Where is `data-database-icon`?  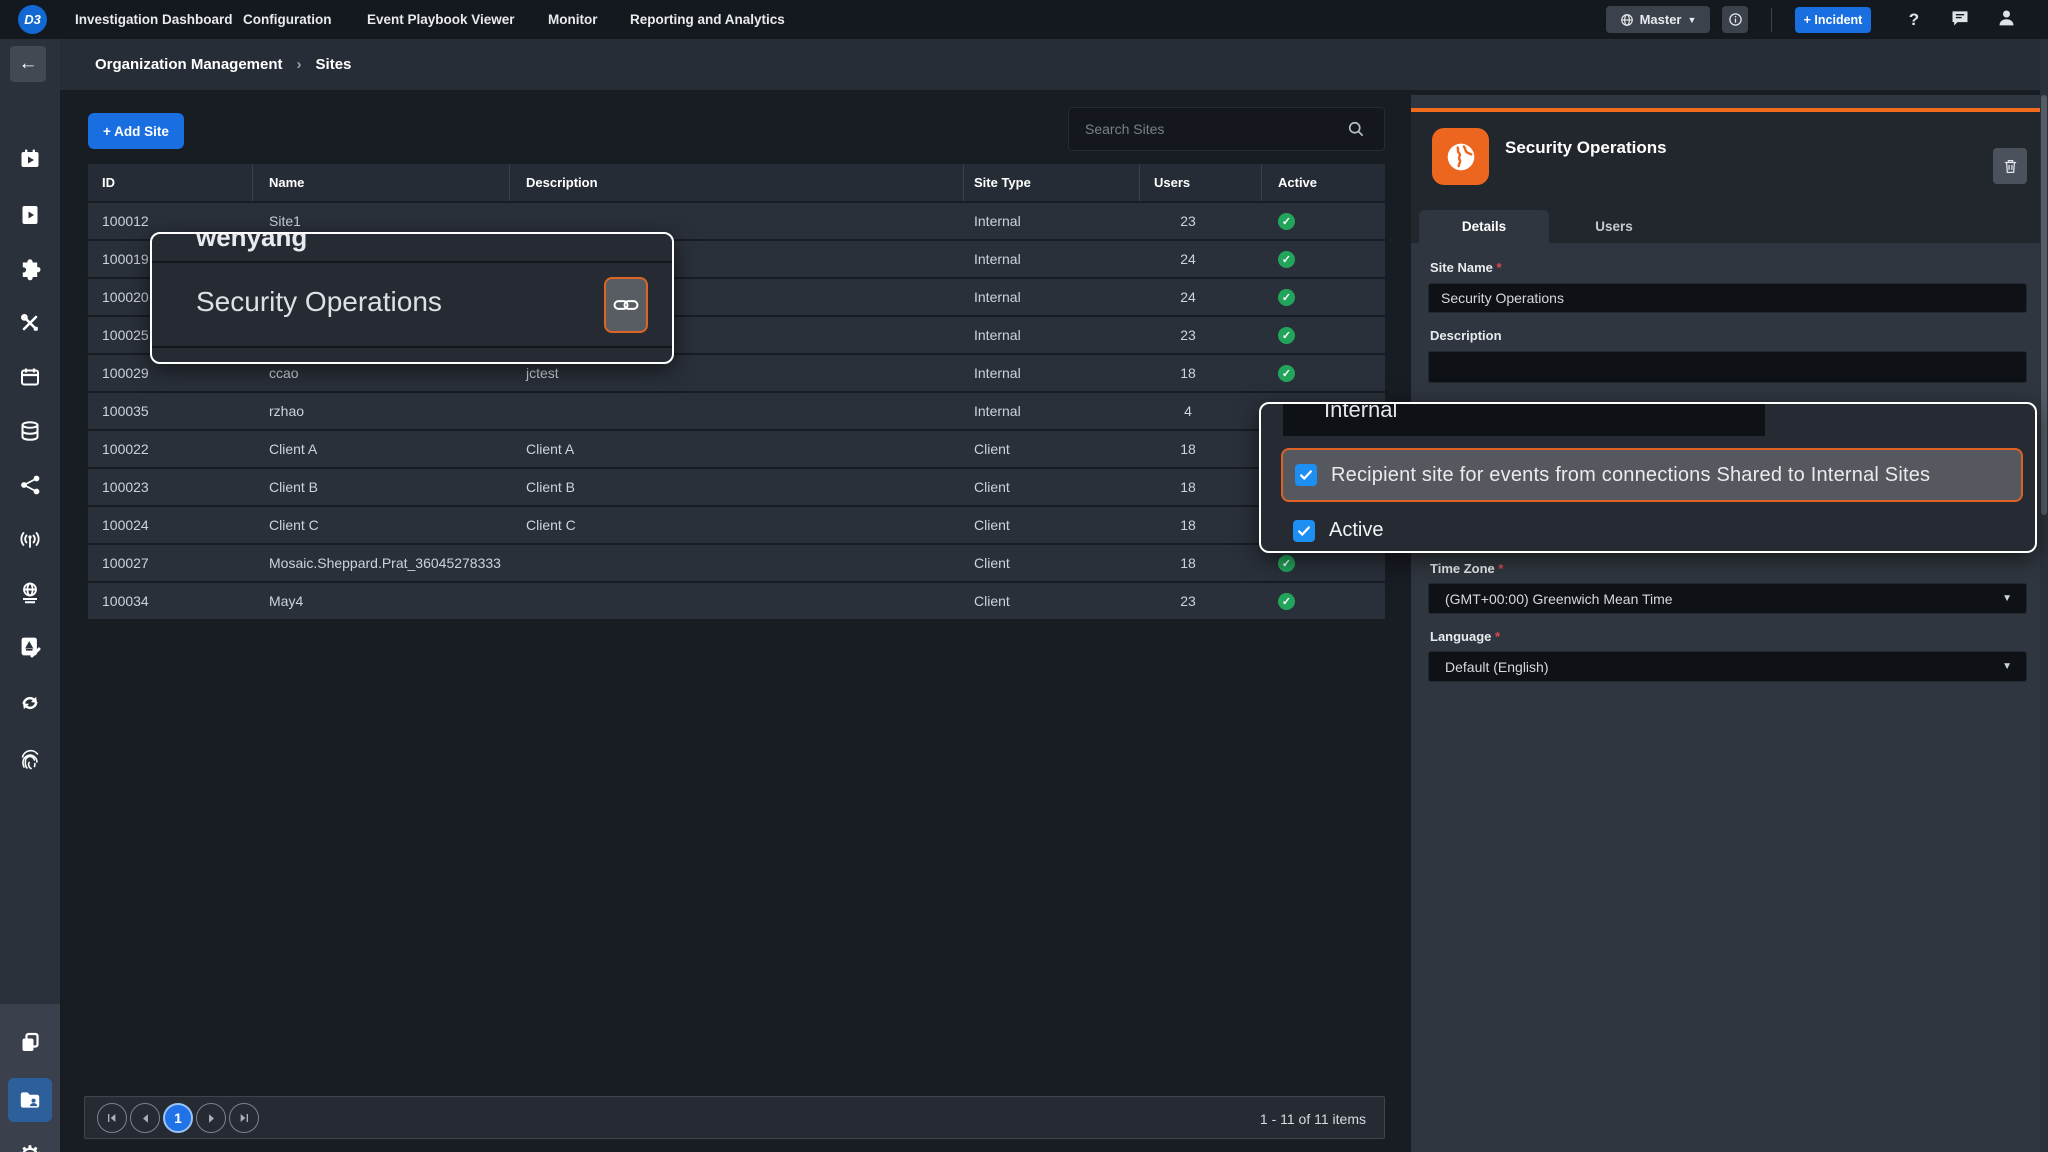
data-database-icon is located at coordinates (30, 431).